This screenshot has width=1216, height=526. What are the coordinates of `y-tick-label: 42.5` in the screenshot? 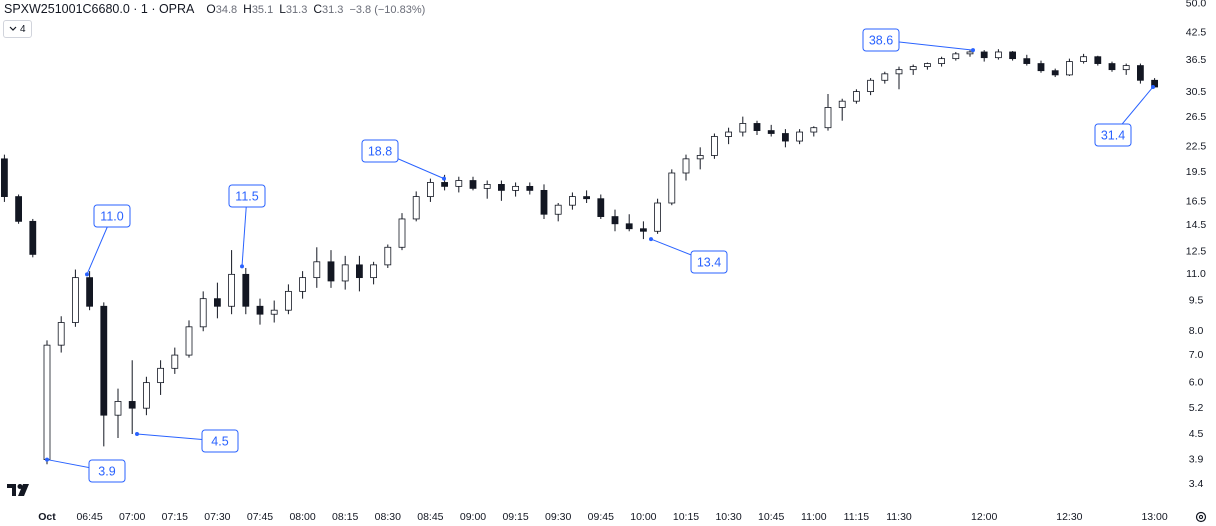 It's located at (1196, 33).